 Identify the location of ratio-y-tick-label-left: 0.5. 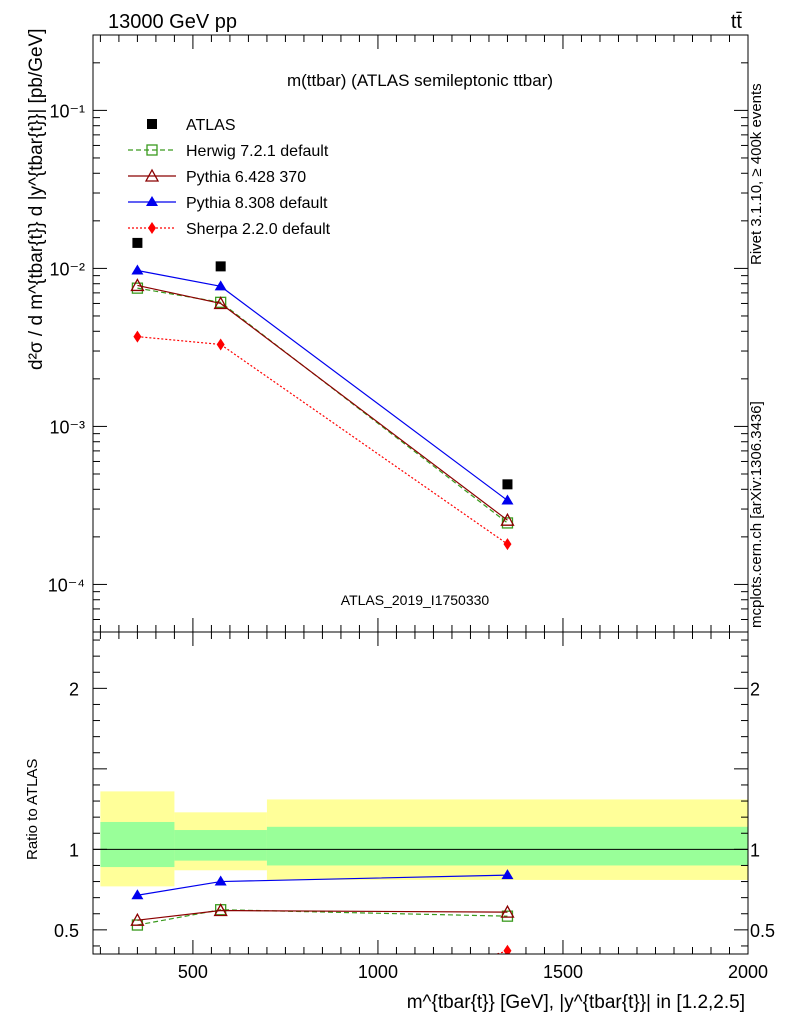
(66, 931).